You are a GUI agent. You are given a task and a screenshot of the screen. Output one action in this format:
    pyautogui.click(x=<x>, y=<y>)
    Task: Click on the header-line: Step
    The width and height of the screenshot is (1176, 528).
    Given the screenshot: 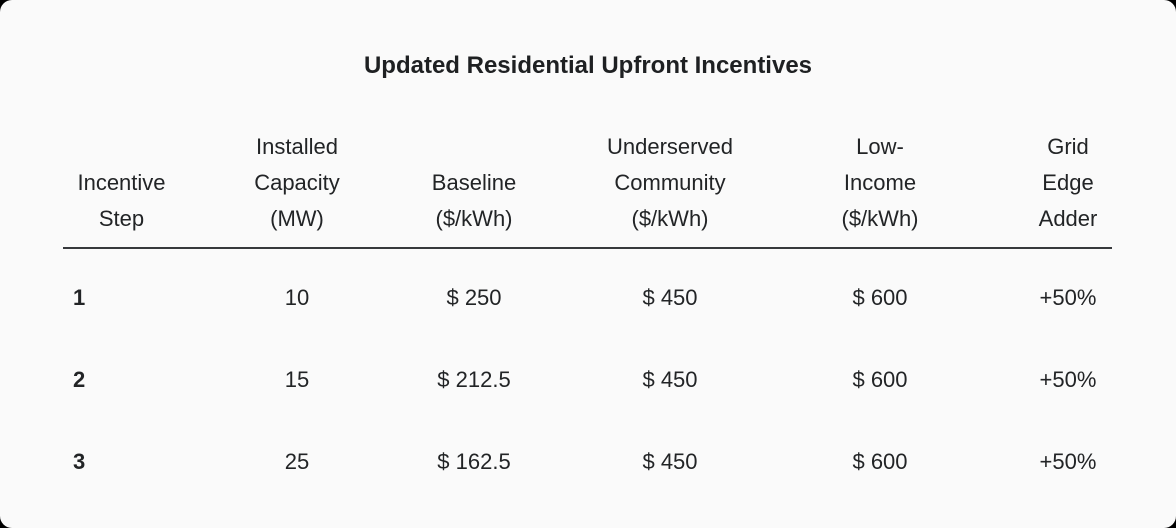 What is the action you would take?
    pyautogui.click(x=121, y=218)
    